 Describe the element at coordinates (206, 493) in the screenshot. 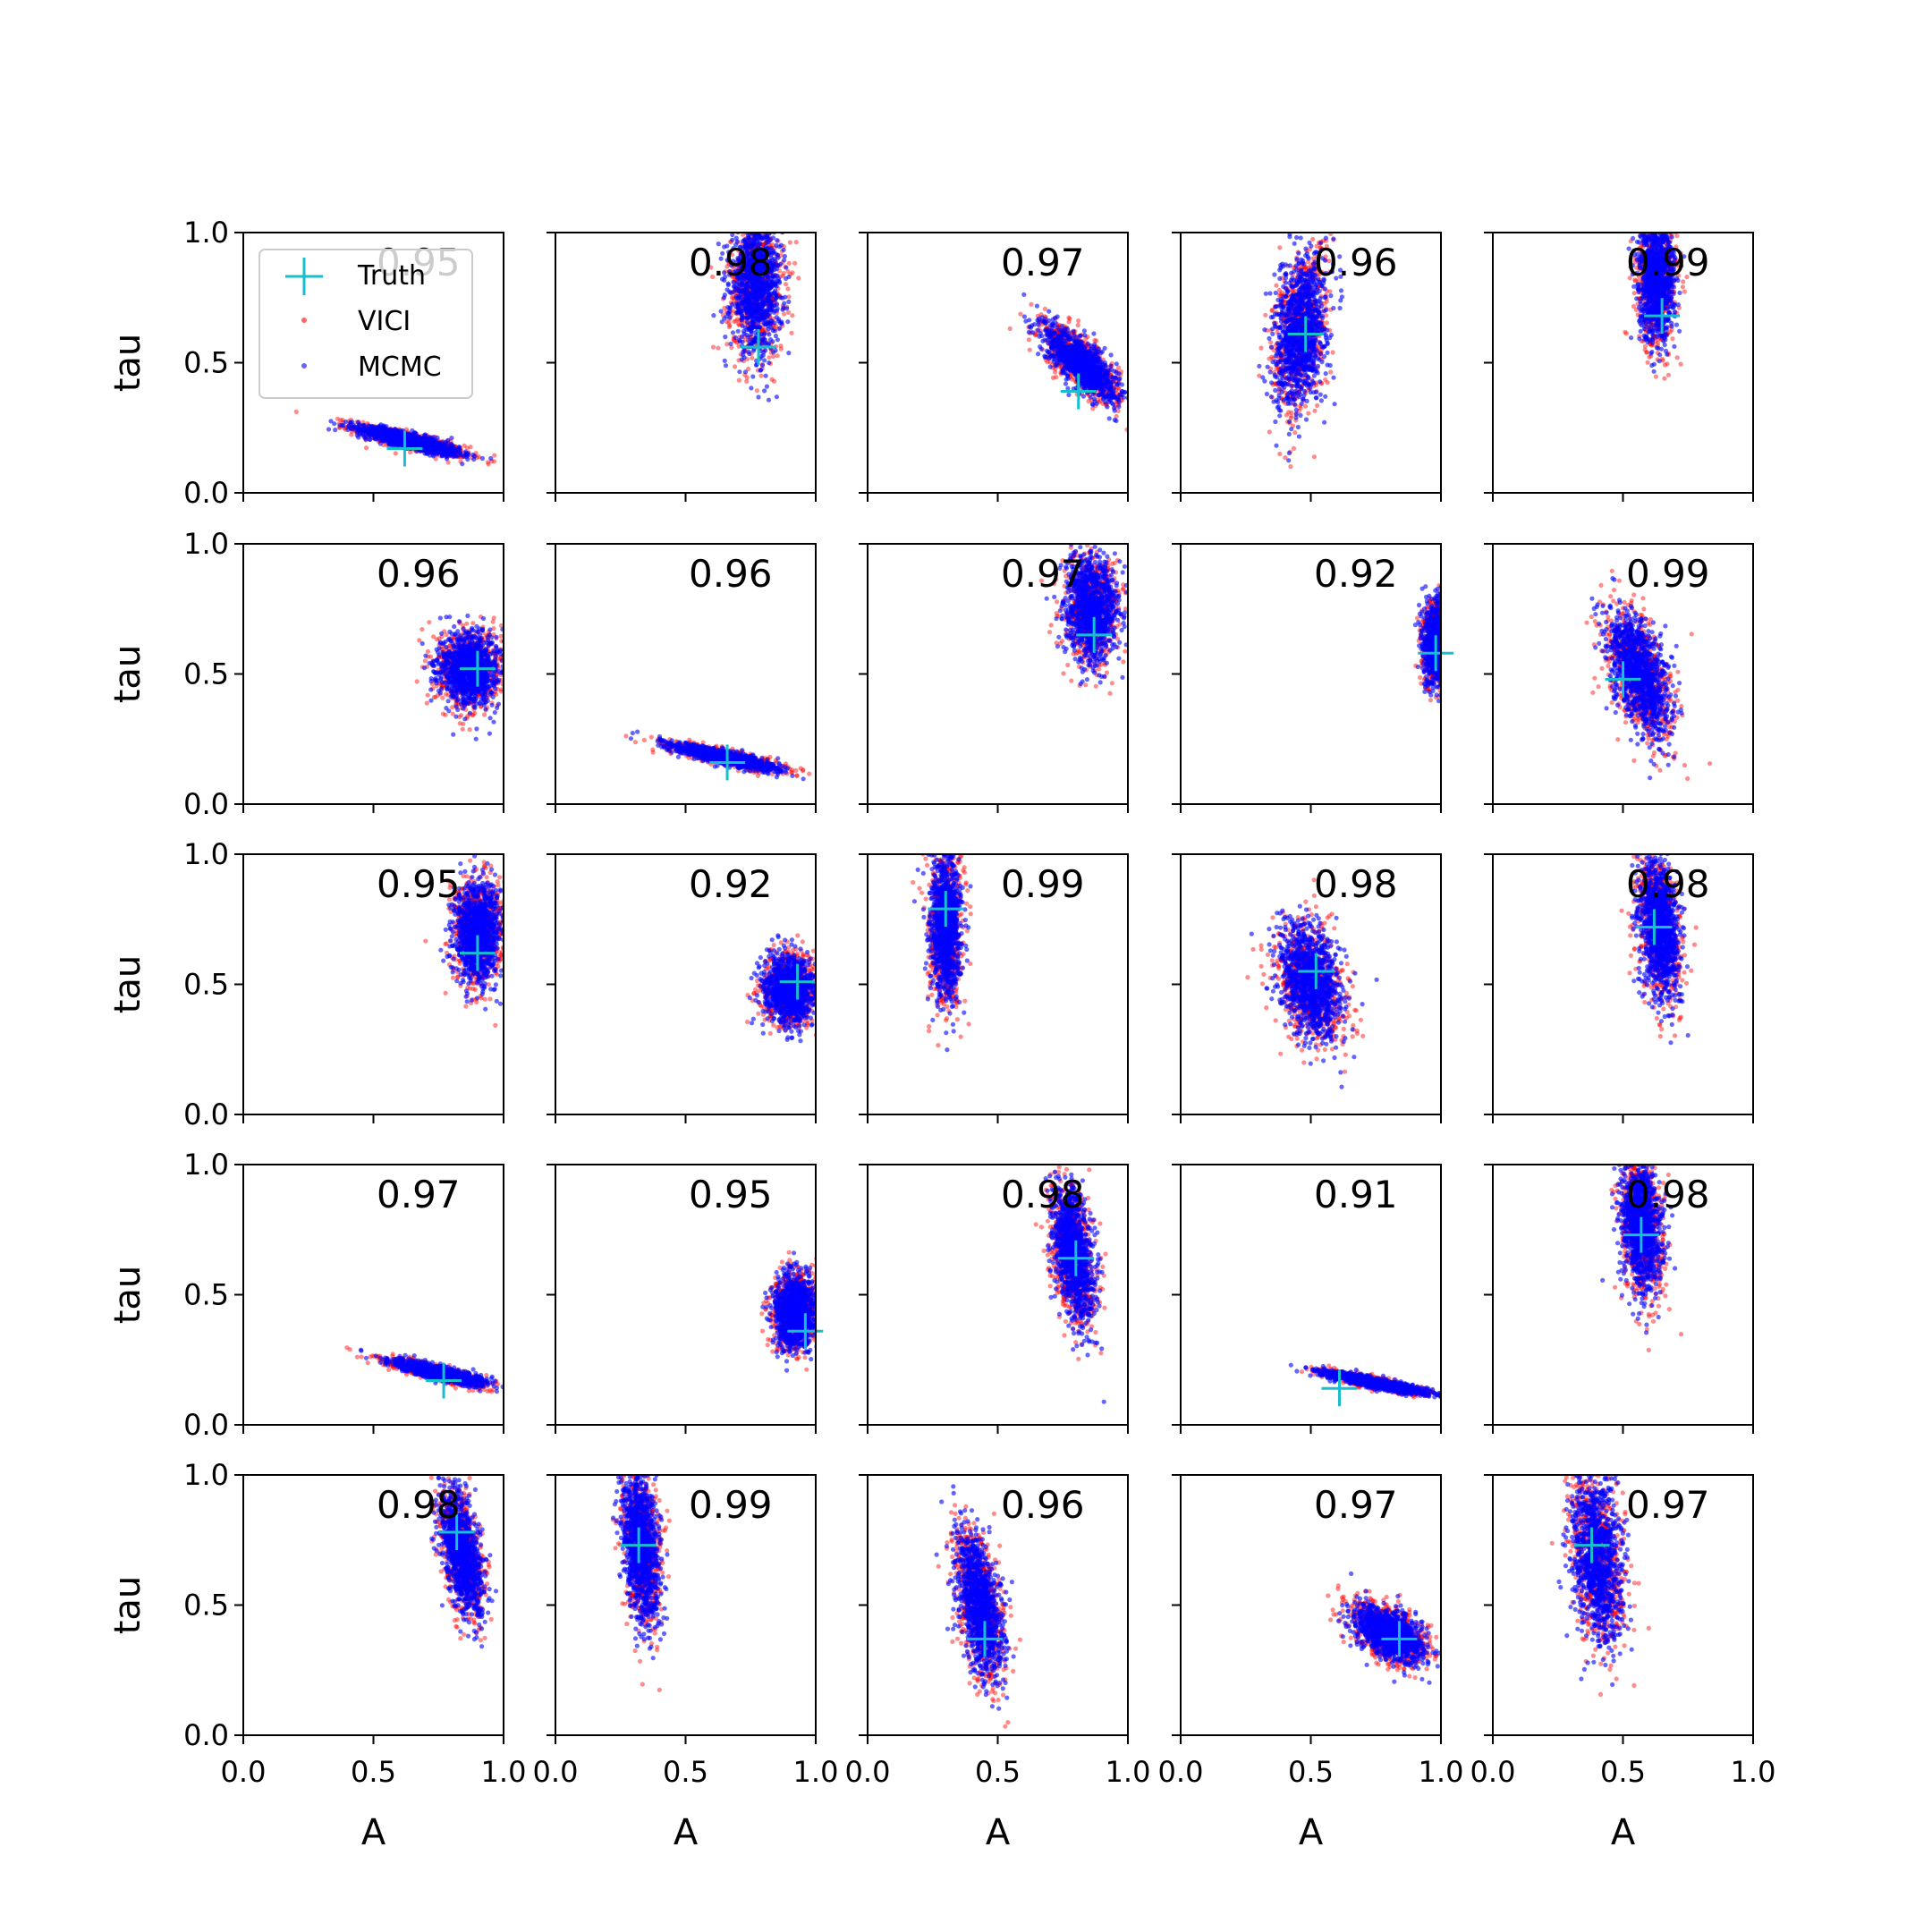

I see `y-tick-label: 0.0` at that location.